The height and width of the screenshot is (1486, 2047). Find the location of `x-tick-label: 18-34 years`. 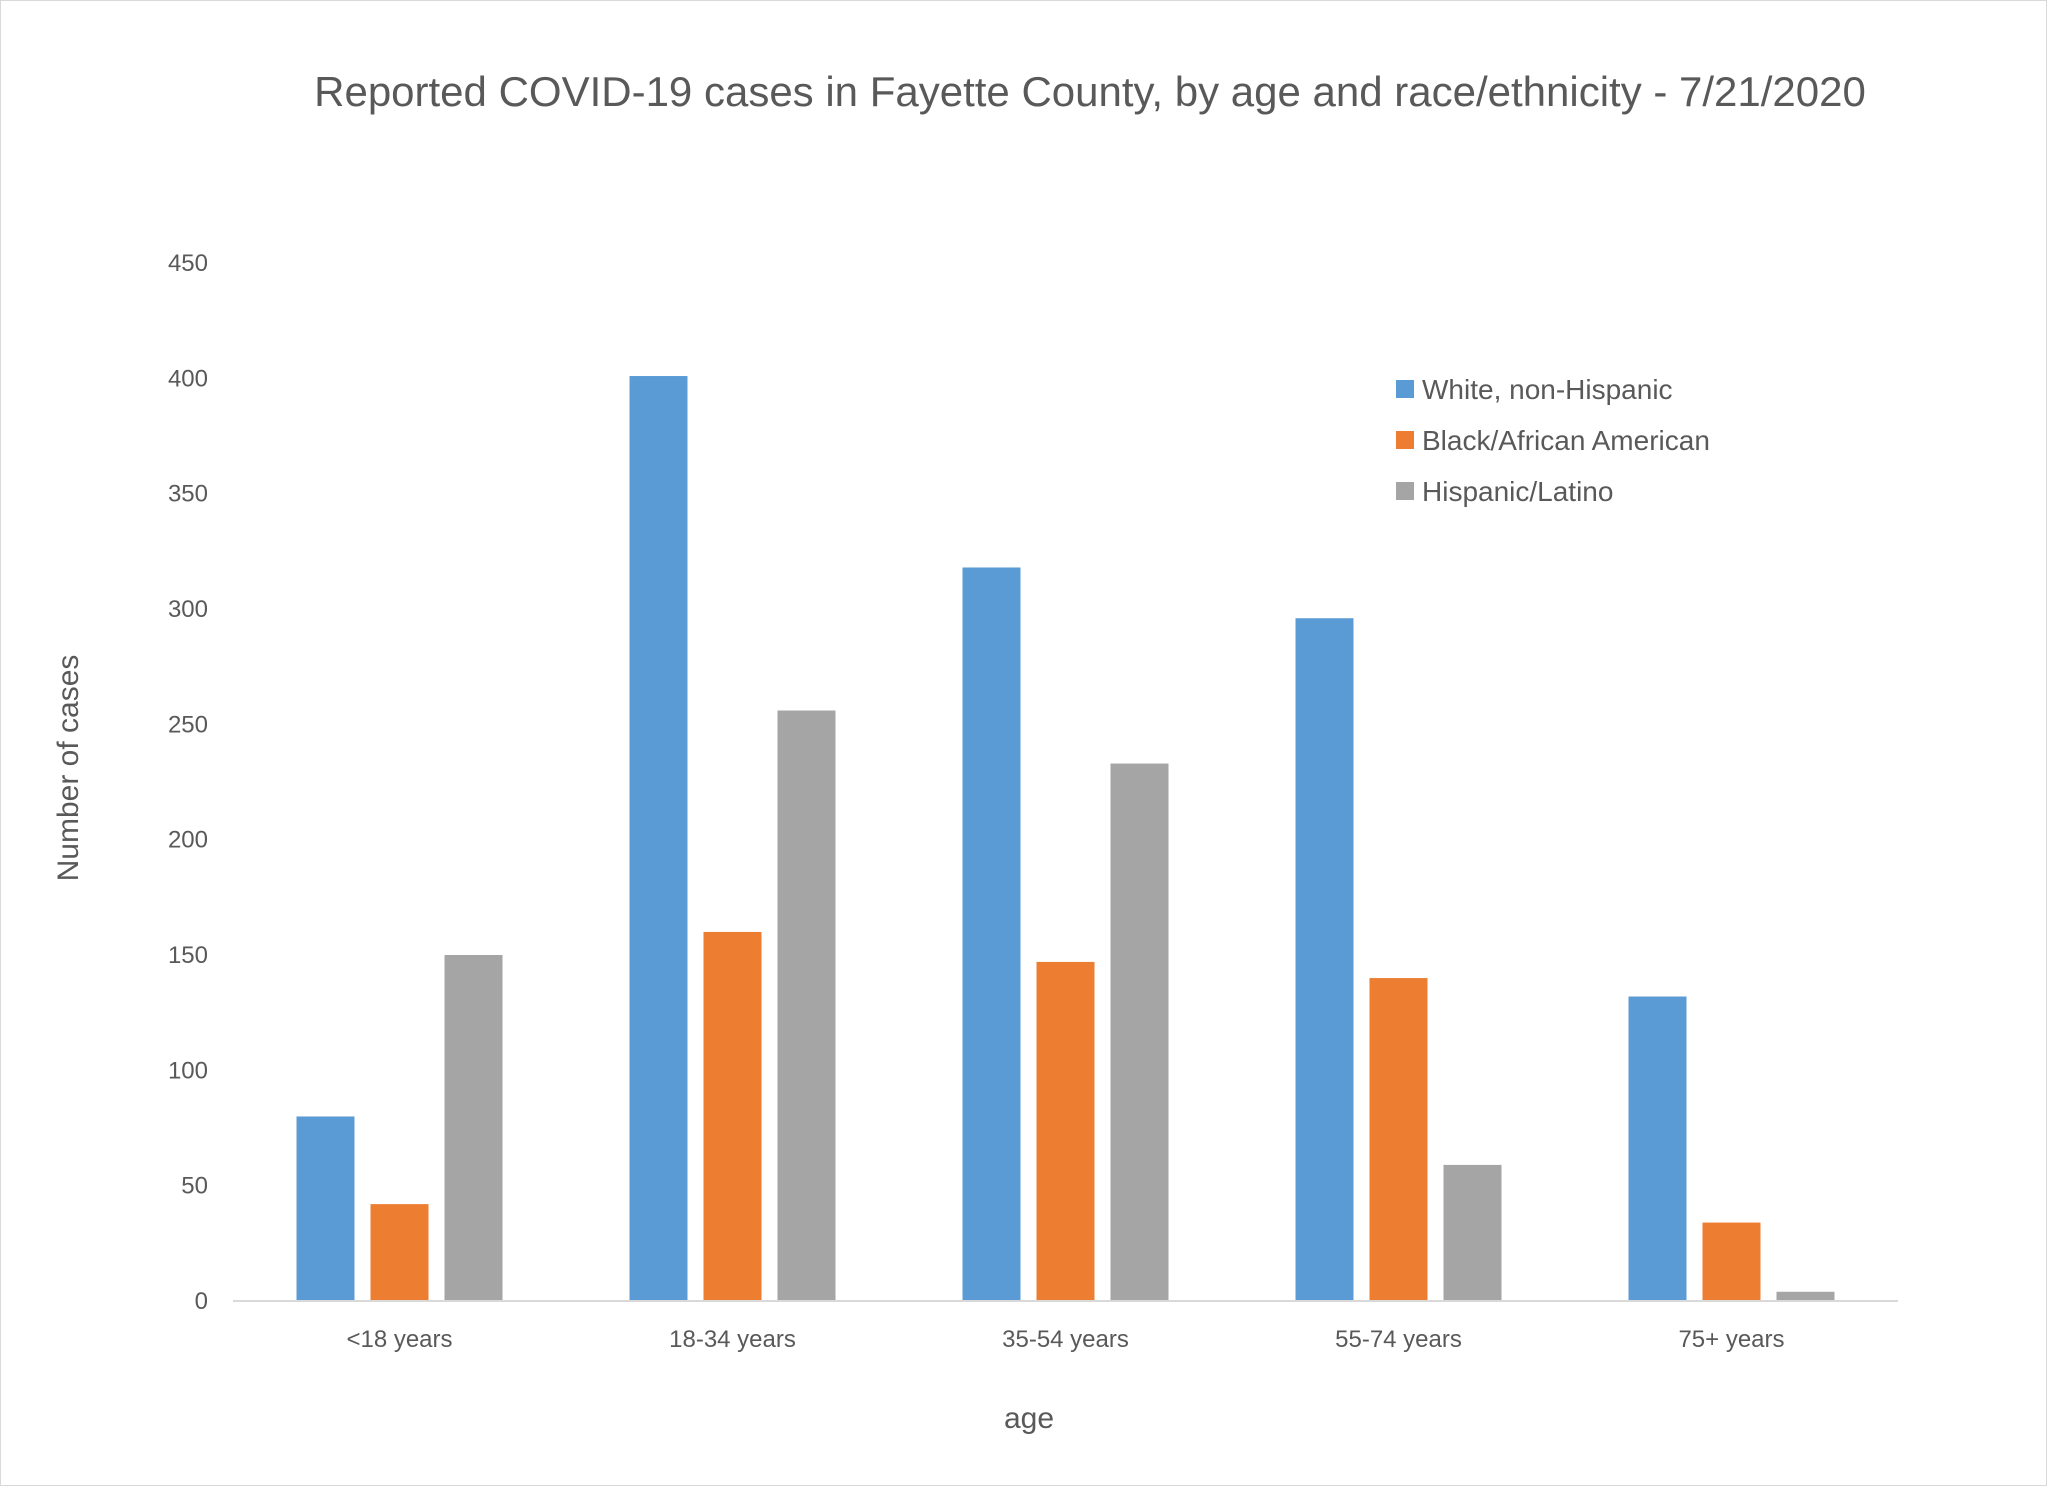

x-tick-label: 18-34 years is located at coordinates (732, 1339).